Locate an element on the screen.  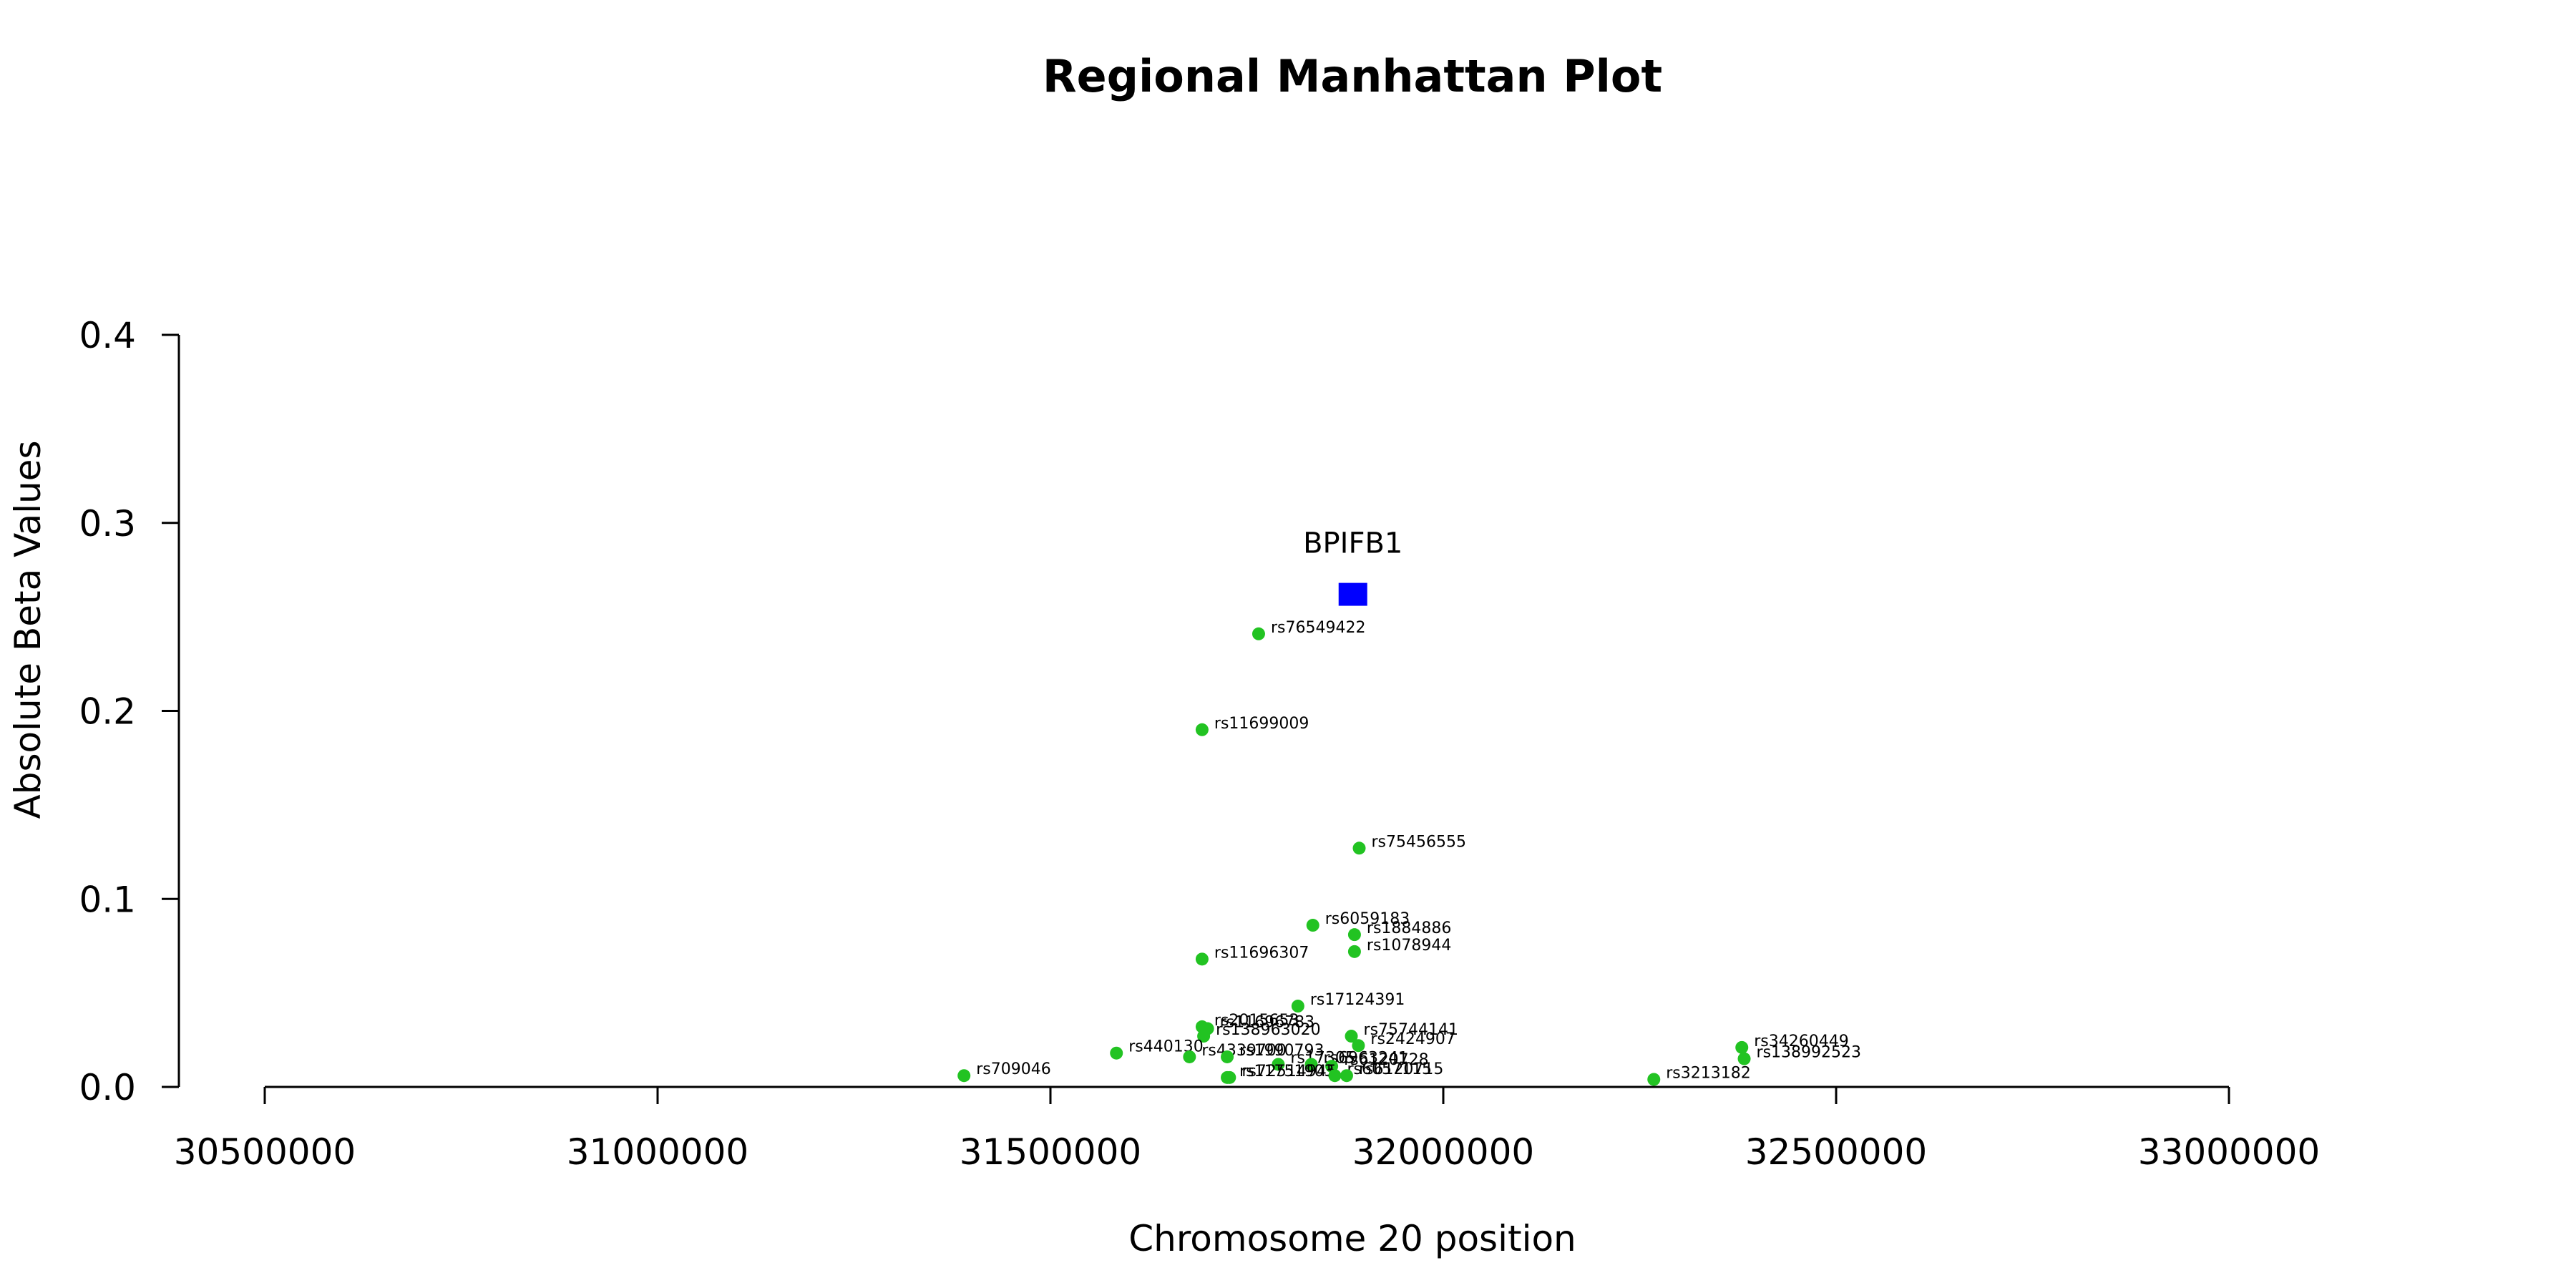
snp-label: rs1078944 is located at coordinates (1409, 946).